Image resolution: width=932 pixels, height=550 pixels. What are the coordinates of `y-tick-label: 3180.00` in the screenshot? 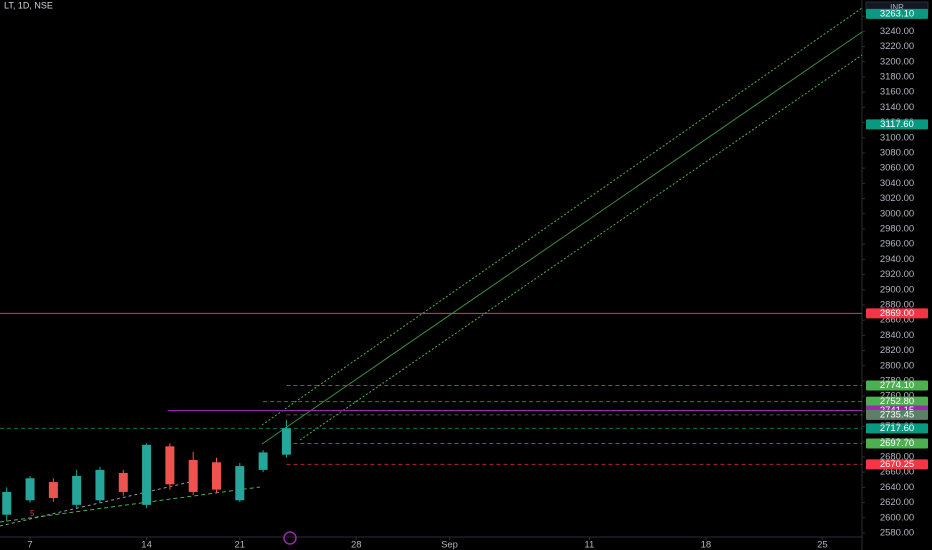 It's located at (897, 77).